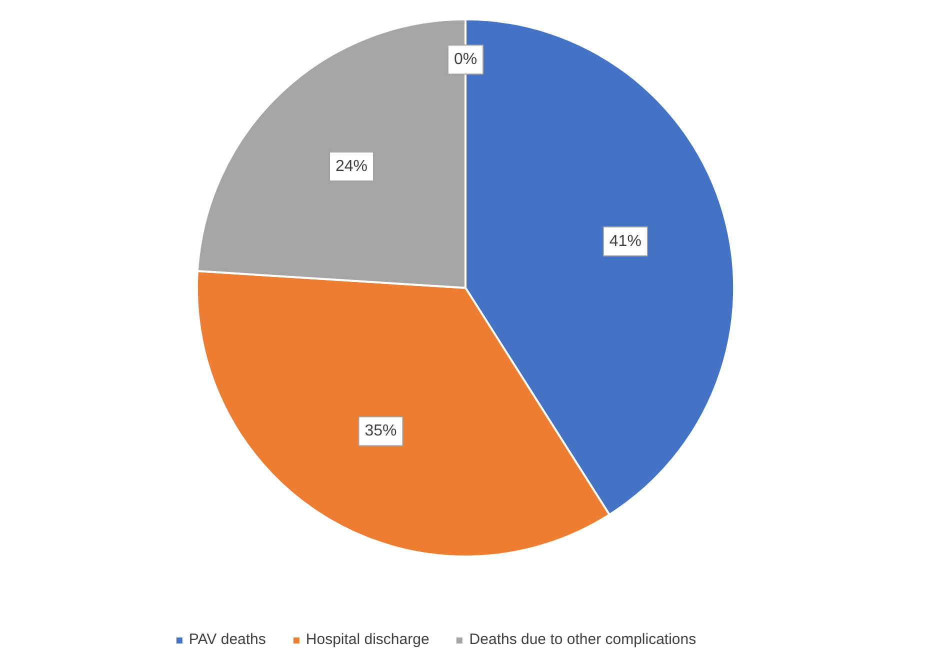 Image resolution: width=941 pixels, height=663 pixels. Describe the element at coordinates (227, 639) in the screenshot. I see `legend-label: PAV deaths` at that location.